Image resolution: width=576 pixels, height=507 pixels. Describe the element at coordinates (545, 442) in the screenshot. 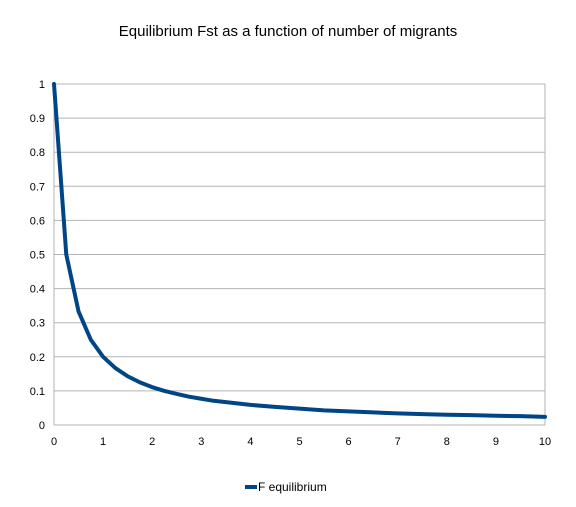

I see `x-tick-label: 10` at that location.